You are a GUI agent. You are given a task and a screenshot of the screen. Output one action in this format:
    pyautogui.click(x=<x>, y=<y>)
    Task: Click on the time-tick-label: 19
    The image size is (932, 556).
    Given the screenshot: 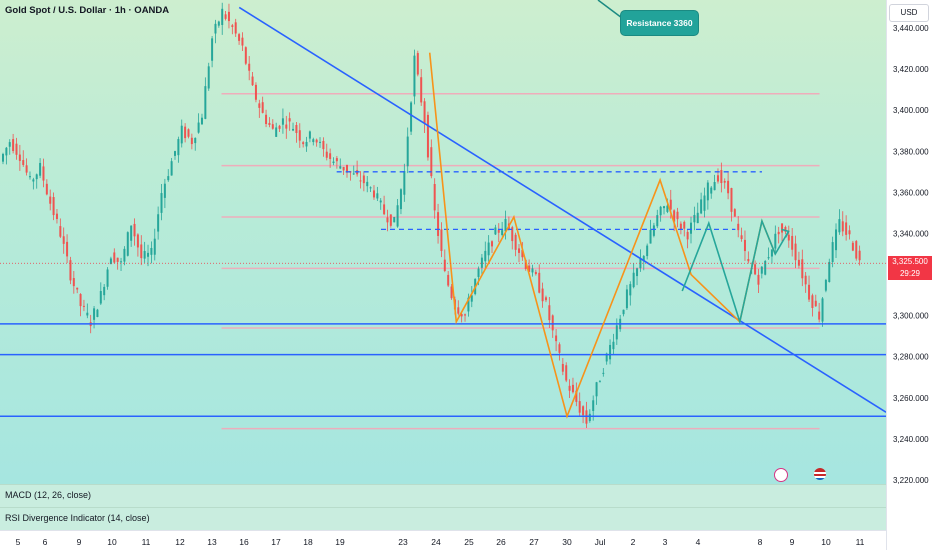 What is the action you would take?
    pyautogui.click(x=340, y=542)
    